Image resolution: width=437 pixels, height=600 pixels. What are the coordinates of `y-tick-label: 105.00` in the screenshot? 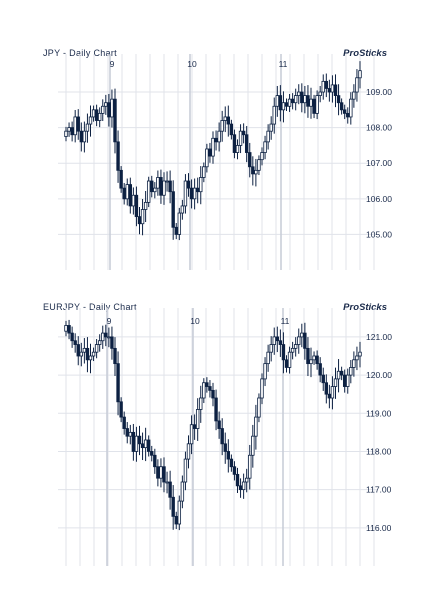 It's located at (379, 234).